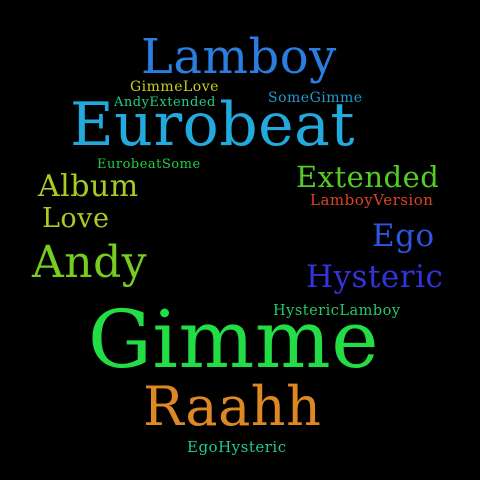 The image size is (480, 480). Describe the element at coordinates (372, 200) in the screenshot. I see `word-lamboyversion: LamboyVersion` at that location.